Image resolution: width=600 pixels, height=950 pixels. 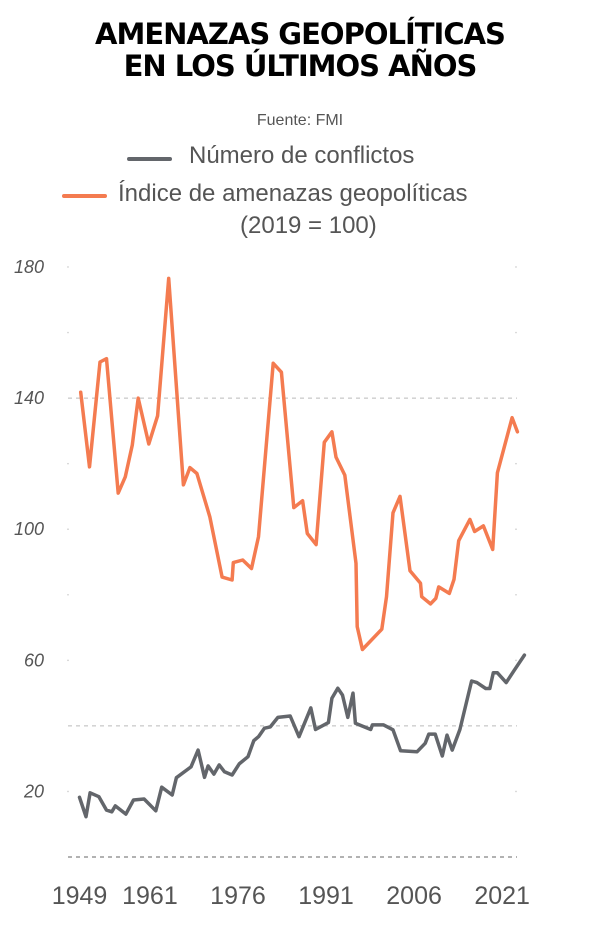 What do you see at coordinates (414, 896) in the screenshot?
I see `x-tick-label: 2006` at bounding box center [414, 896].